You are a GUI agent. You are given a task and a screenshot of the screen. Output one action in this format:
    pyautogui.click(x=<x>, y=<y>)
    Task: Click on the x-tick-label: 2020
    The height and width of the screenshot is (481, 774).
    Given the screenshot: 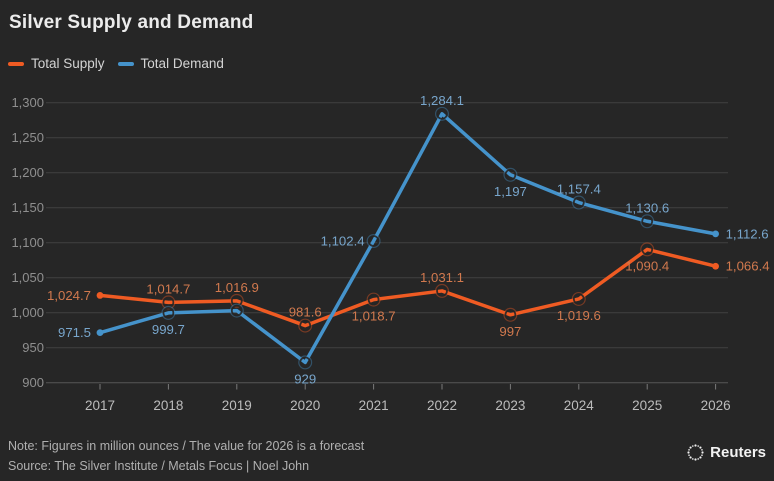 What is the action you would take?
    pyautogui.click(x=305, y=405)
    